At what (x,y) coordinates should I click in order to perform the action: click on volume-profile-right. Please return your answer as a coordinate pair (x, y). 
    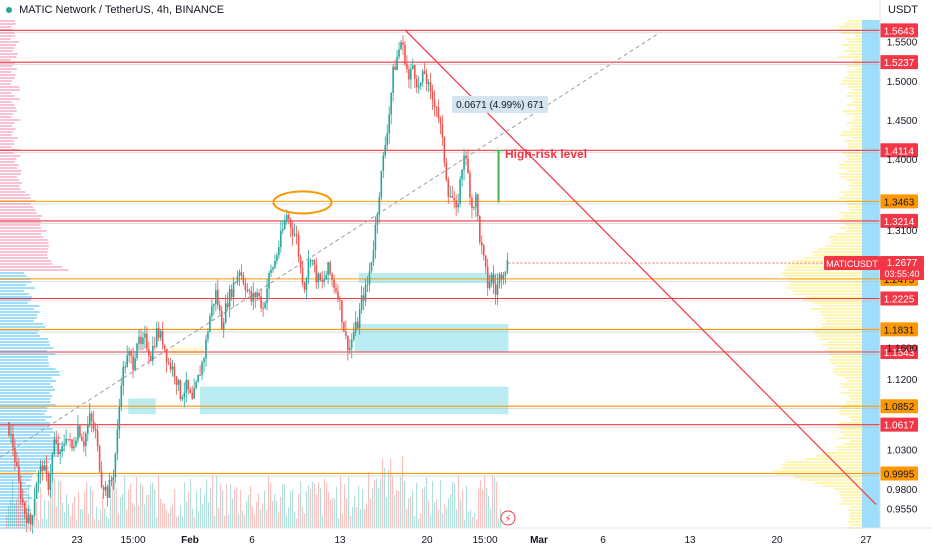
    Looking at the image, I should click on (826, 274).